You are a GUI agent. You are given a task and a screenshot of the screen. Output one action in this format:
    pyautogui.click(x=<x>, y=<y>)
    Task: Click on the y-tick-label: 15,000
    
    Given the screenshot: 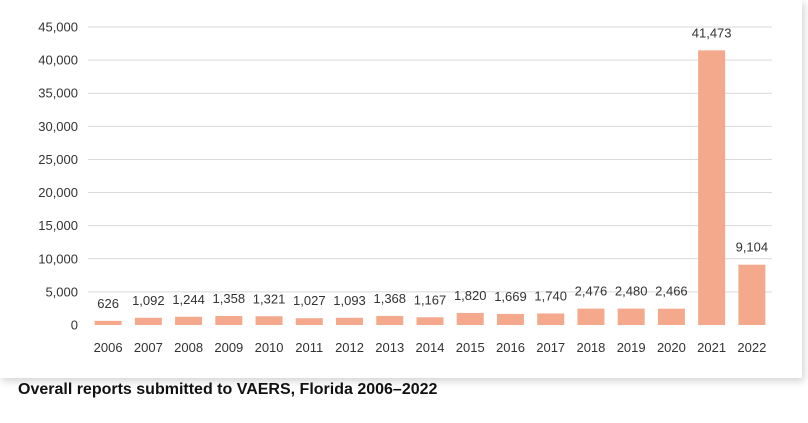 What is the action you would take?
    pyautogui.click(x=58, y=225)
    